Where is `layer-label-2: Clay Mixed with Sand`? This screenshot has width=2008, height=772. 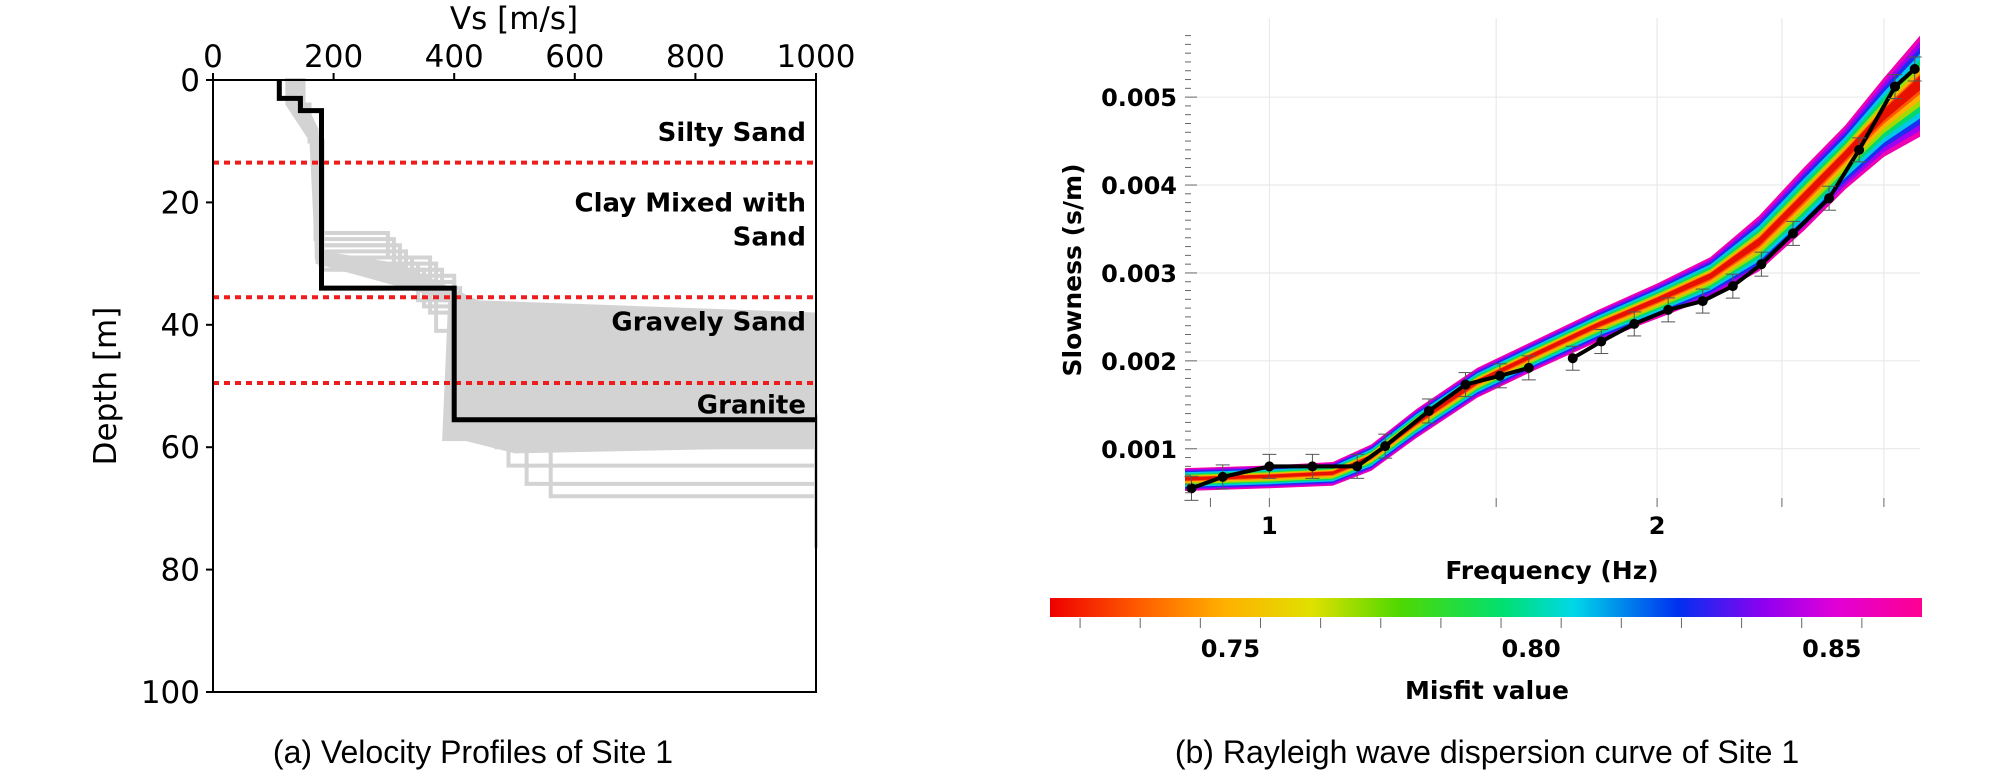 layer-label-2: Clay Mixed with Sand is located at coordinates (690, 220).